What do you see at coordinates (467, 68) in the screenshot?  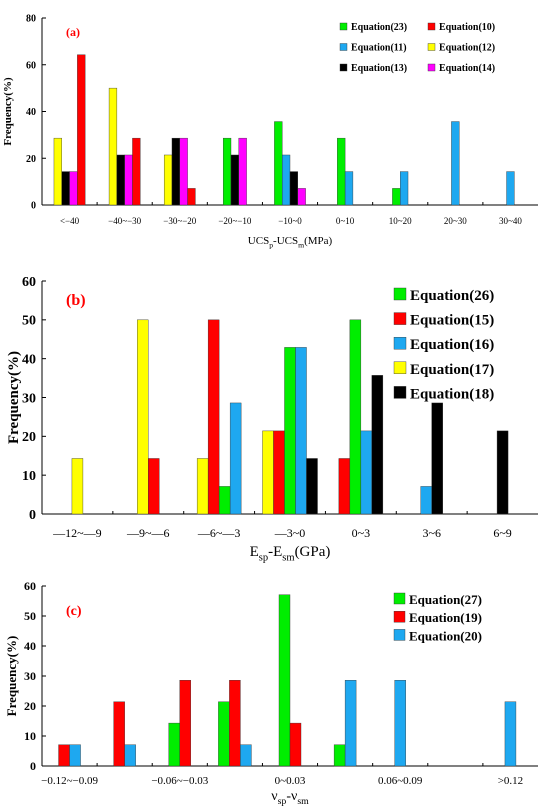 I see `legend-entry: Equation(14)` at bounding box center [467, 68].